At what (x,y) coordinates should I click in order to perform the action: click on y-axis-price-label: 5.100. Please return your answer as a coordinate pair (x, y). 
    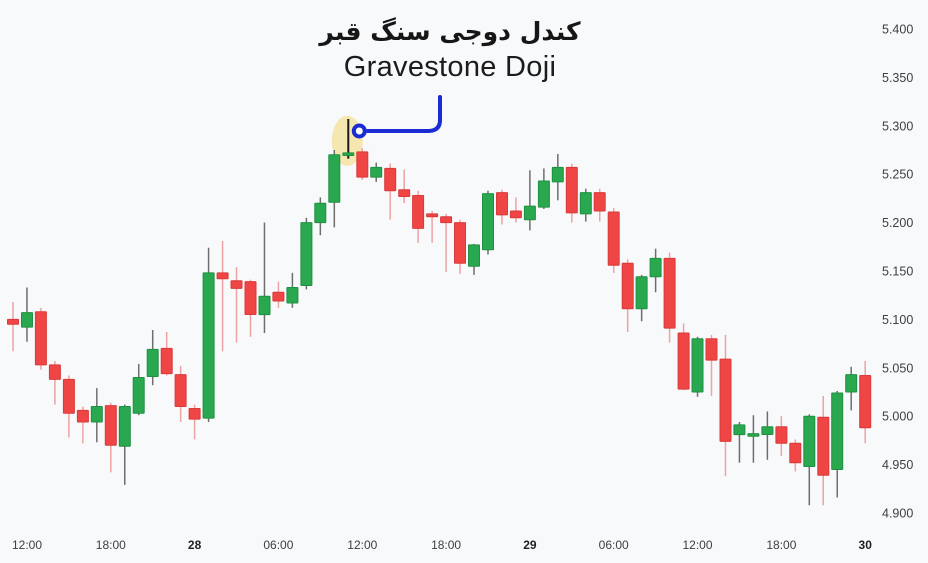
    Looking at the image, I should click on (897, 320).